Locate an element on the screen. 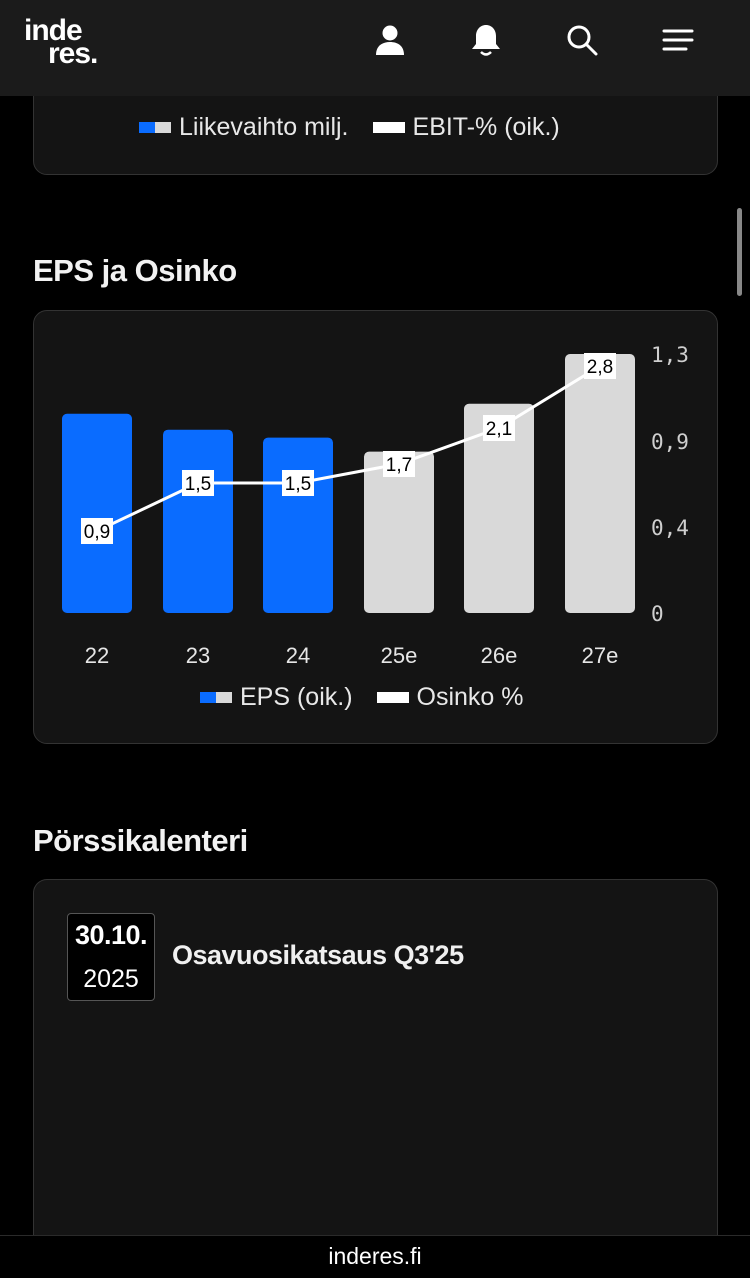  eps-chart-legend: EPS (oik.) Osinko % is located at coordinates (362, 697).